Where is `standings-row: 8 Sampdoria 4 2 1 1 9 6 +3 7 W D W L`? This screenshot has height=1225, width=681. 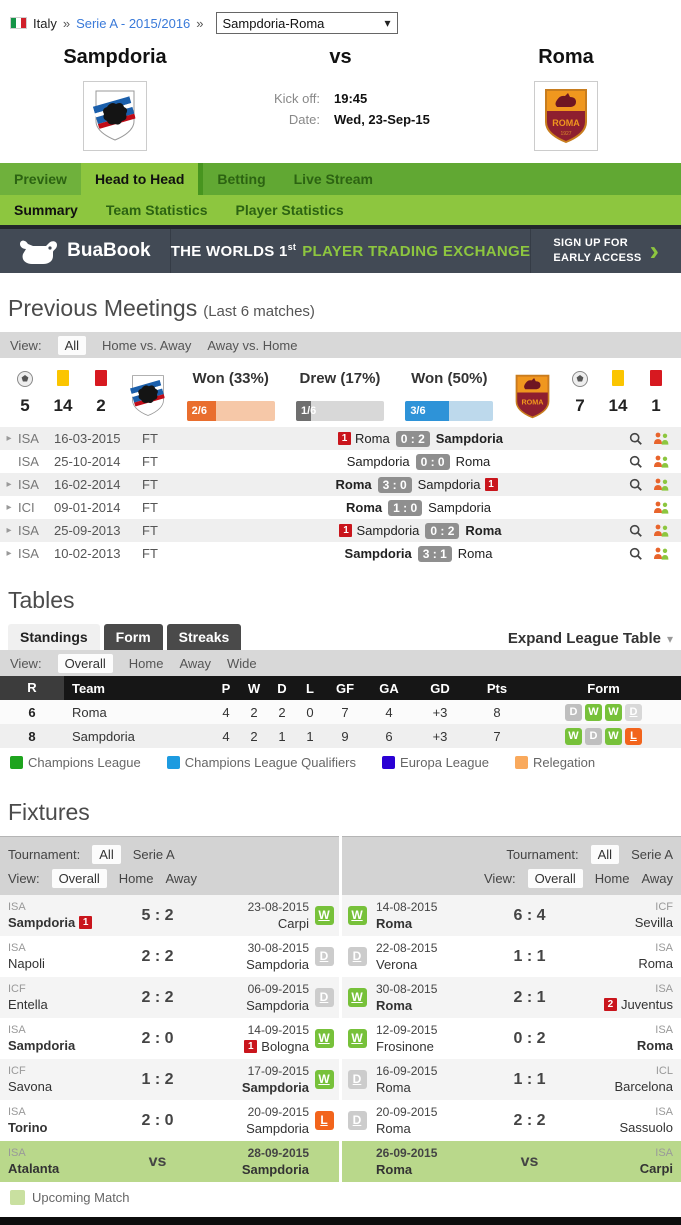 standings-row: 8 Sampdoria 4 2 1 1 9 6 +3 7 W D W L is located at coordinates (340, 736).